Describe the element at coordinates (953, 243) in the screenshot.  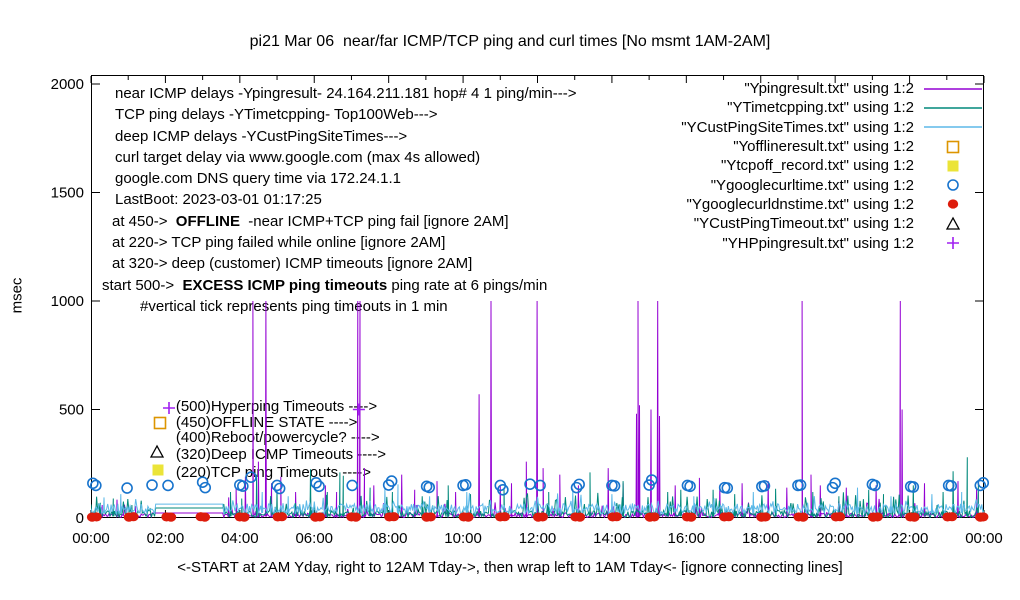
I see `plus-swatch-icon` at that location.